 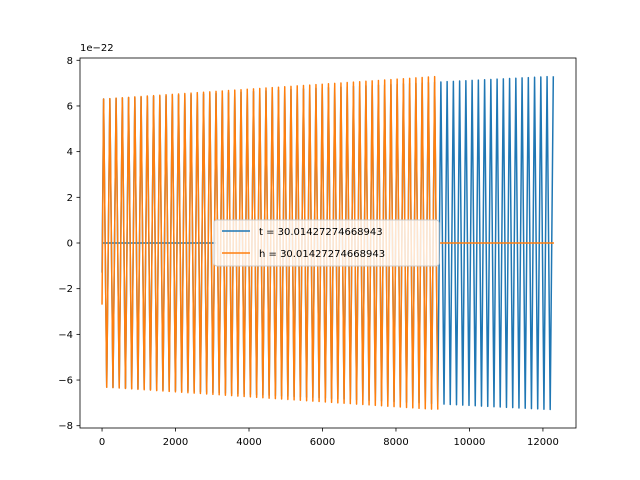 What do you see at coordinates (102, 442) in the screenshot?
I see `x-tick-label: 0` at bounding box center [102, 442].